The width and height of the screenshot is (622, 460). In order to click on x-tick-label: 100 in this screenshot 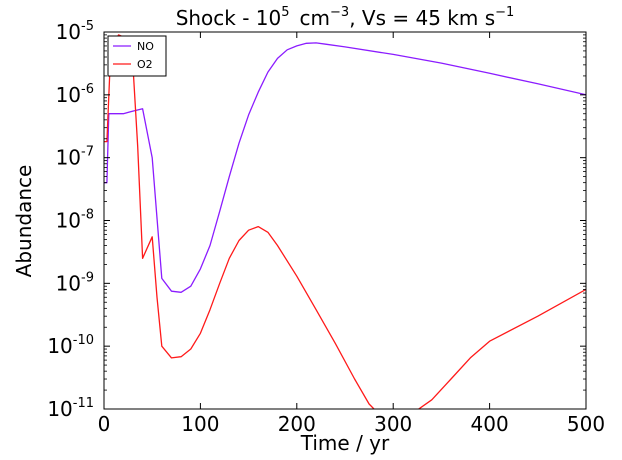, I will do `click(200, 424)`.